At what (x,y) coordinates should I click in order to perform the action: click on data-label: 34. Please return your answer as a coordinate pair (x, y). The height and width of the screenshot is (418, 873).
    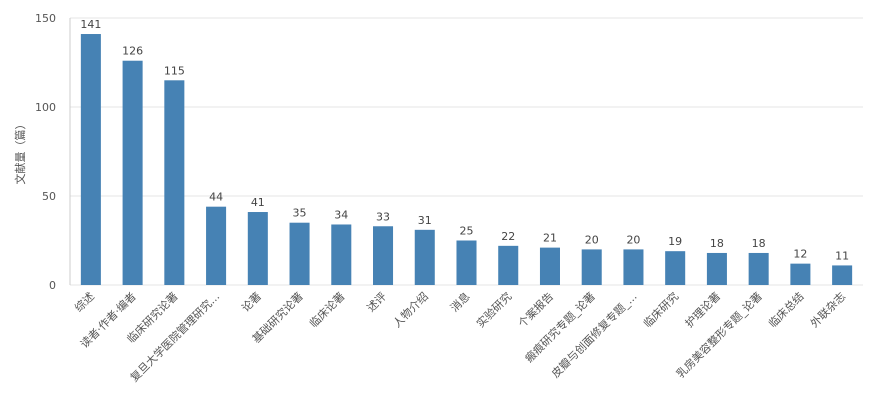
    Looking at the image, I should click on (341, 214).